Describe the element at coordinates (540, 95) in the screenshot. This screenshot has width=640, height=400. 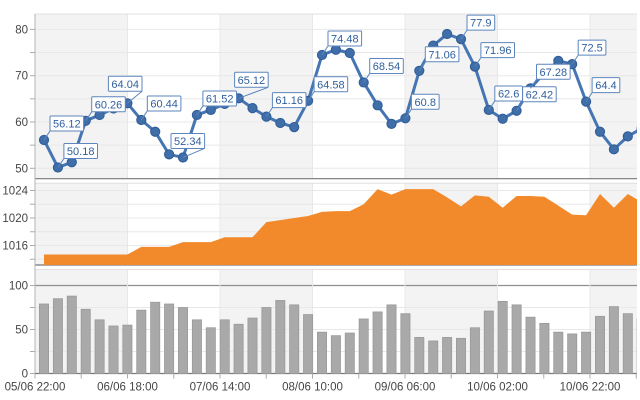
I see `point-label-text: 62.42` at that location.